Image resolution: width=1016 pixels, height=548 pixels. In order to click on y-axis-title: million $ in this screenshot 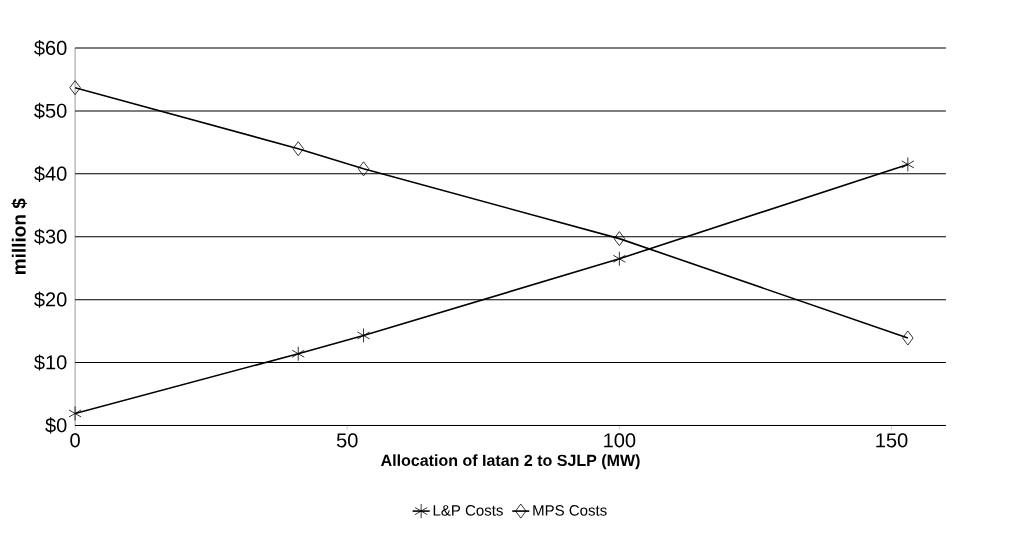, I will do `click(19, 236)`.